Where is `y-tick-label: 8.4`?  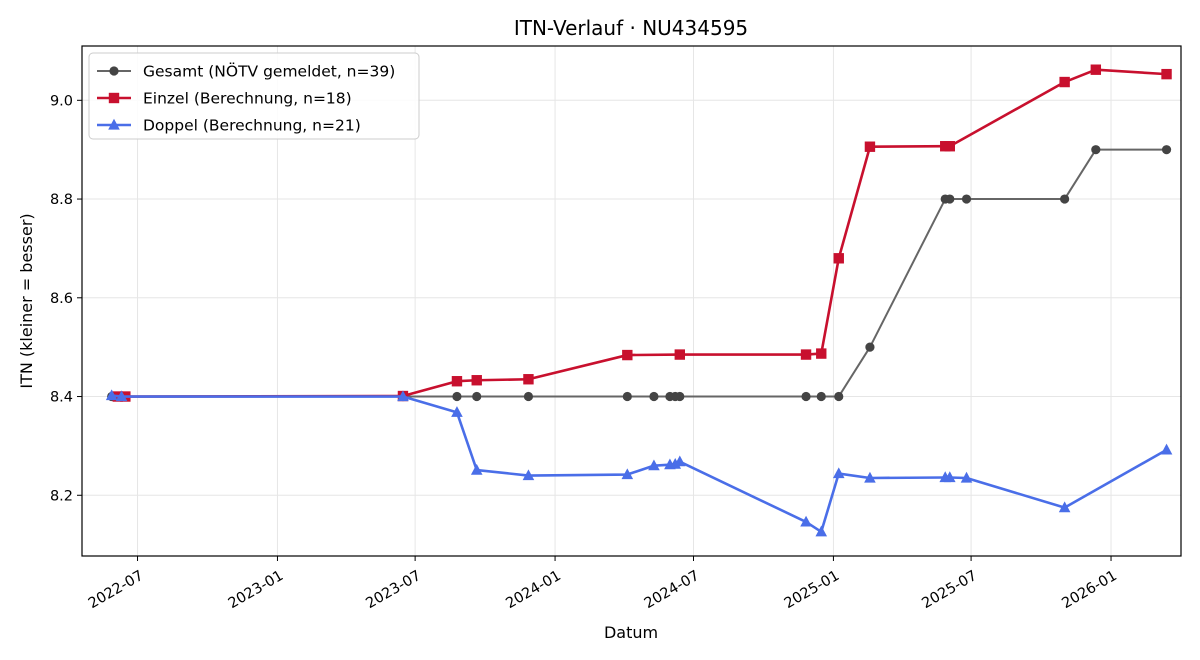
y-tick-label: 8.4 is located at coordinates (61, 398).